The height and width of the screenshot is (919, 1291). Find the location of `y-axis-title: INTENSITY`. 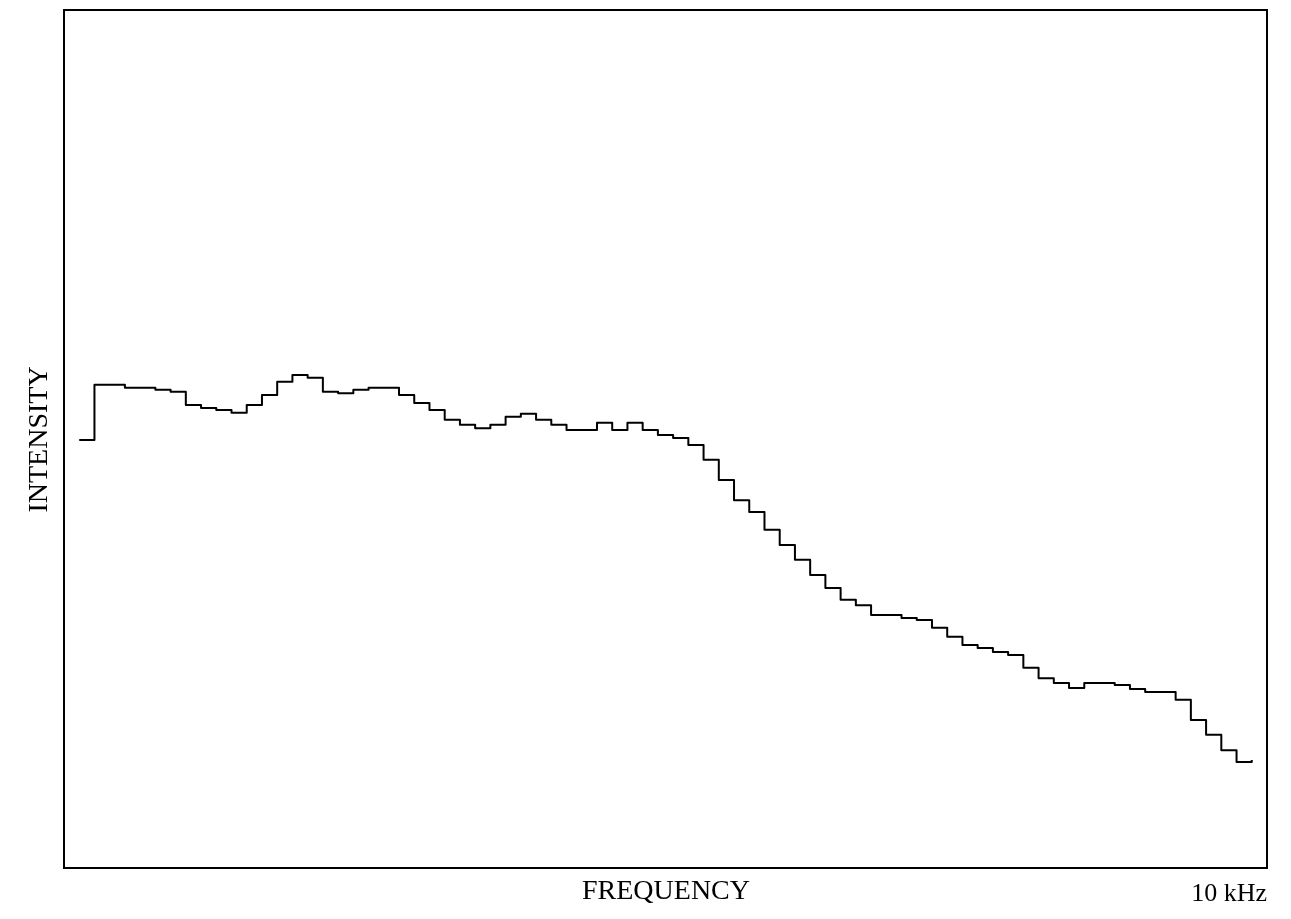

y-axis-title: INTENSITY is located at coordinates (37, 439).